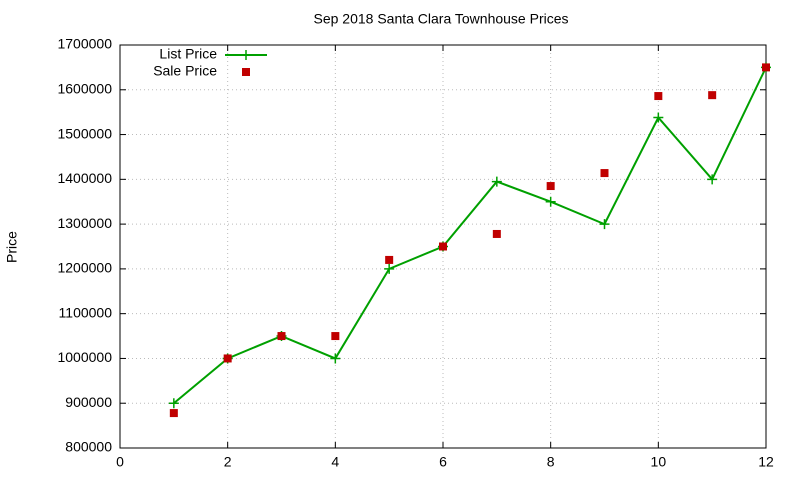 The image size is (800, 480). Describe the element at coordinates (84, 357) in the screenshot. I see `y-tick-label: 1000000` at that location.